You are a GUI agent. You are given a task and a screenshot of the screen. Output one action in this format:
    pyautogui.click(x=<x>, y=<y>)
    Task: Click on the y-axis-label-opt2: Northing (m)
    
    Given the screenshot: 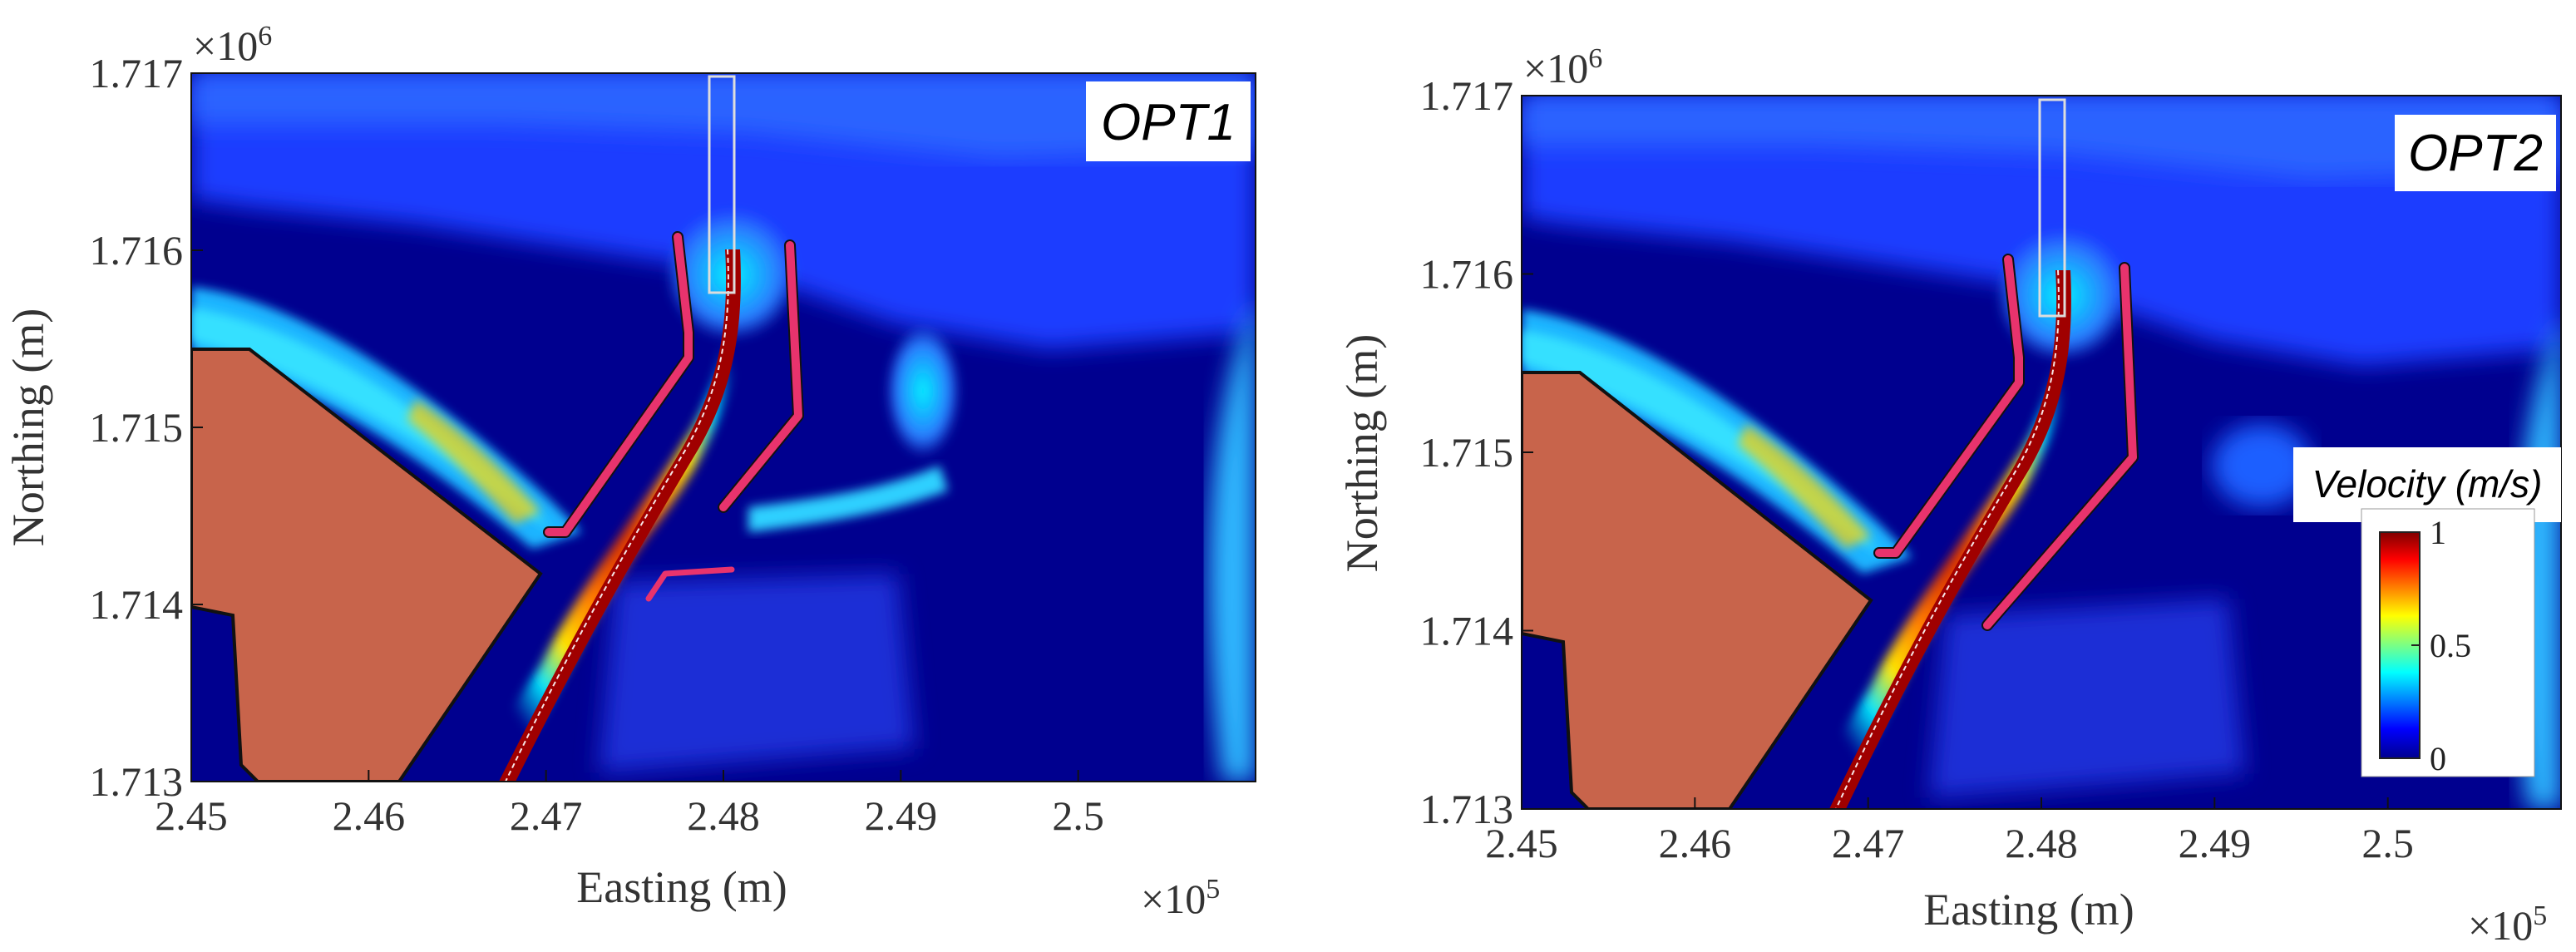 What is the action you would take?
    pyautogui.click(x=1362, y=453)
    